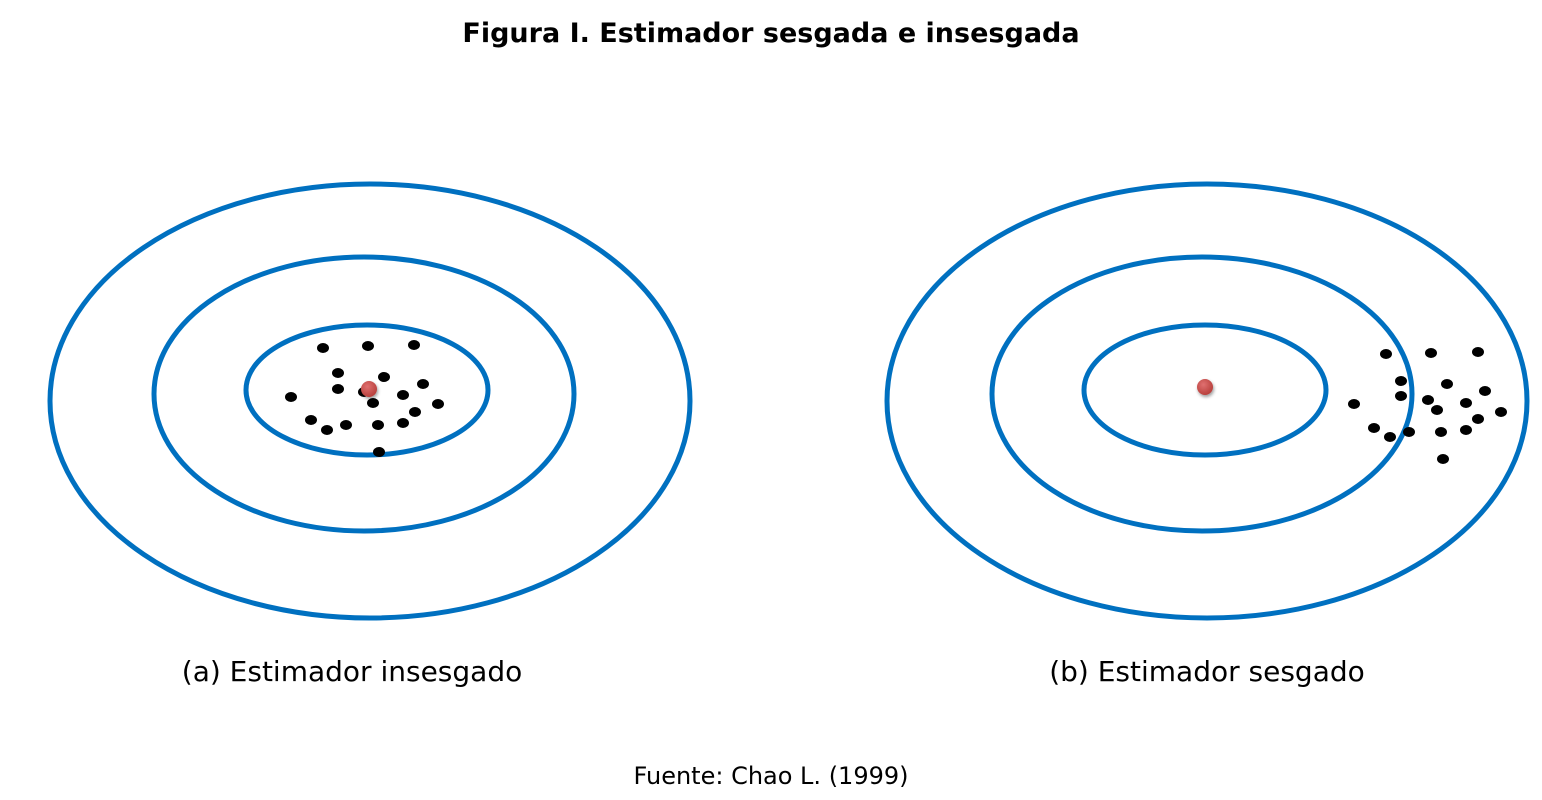 The image size is (1542, 800). Describe the element at coordinates (771, 776) in the screenshot. I see `source-note: Fuente: Chao L. (1999)` at that location.